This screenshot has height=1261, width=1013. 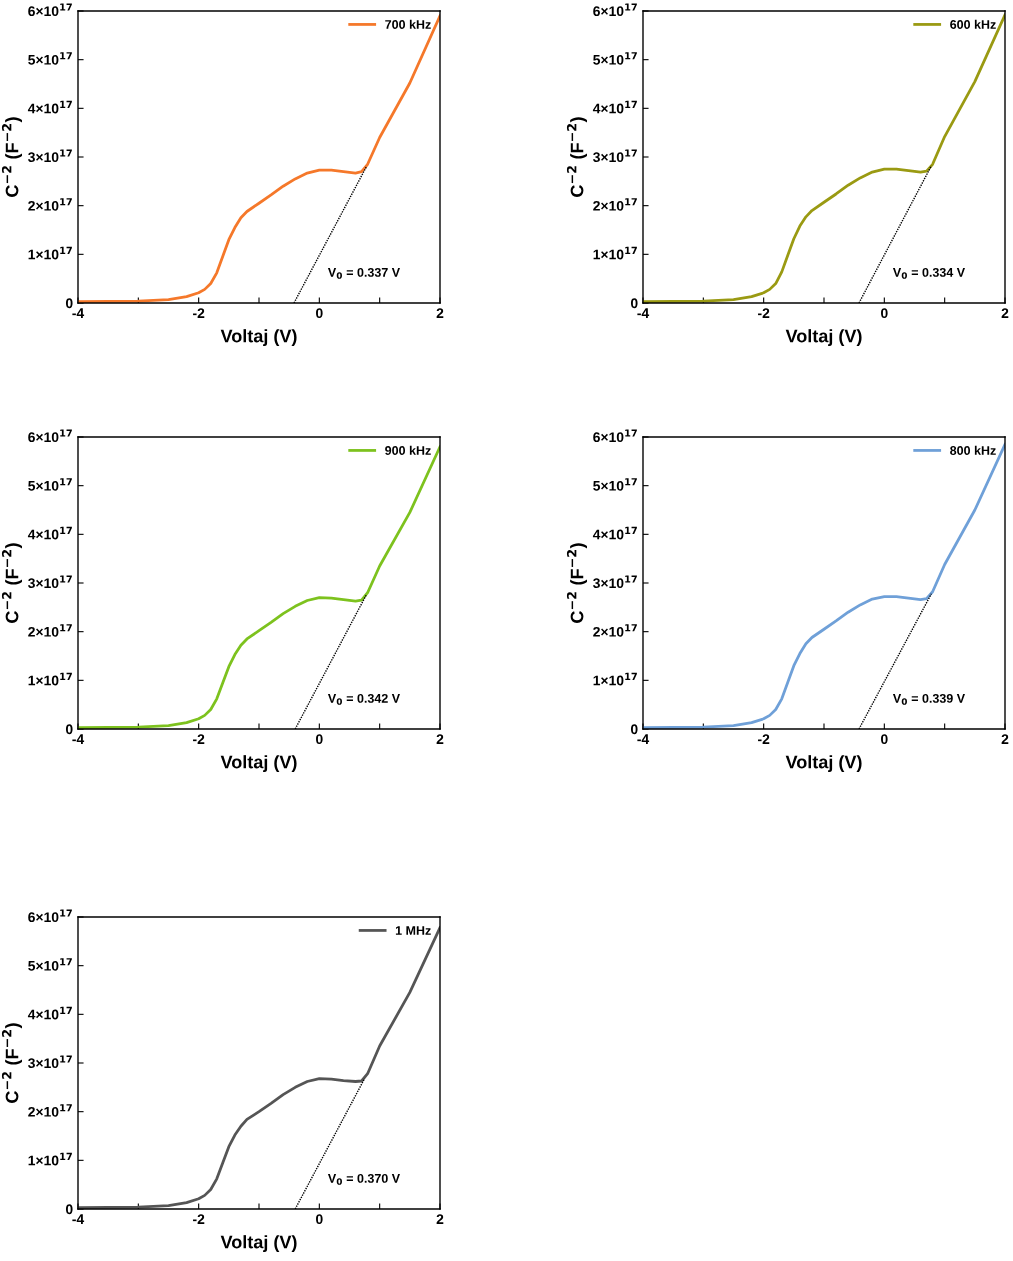 I want to click on annotation: V$_{0}$ = 0.342 V, so click(x=363, y=699).